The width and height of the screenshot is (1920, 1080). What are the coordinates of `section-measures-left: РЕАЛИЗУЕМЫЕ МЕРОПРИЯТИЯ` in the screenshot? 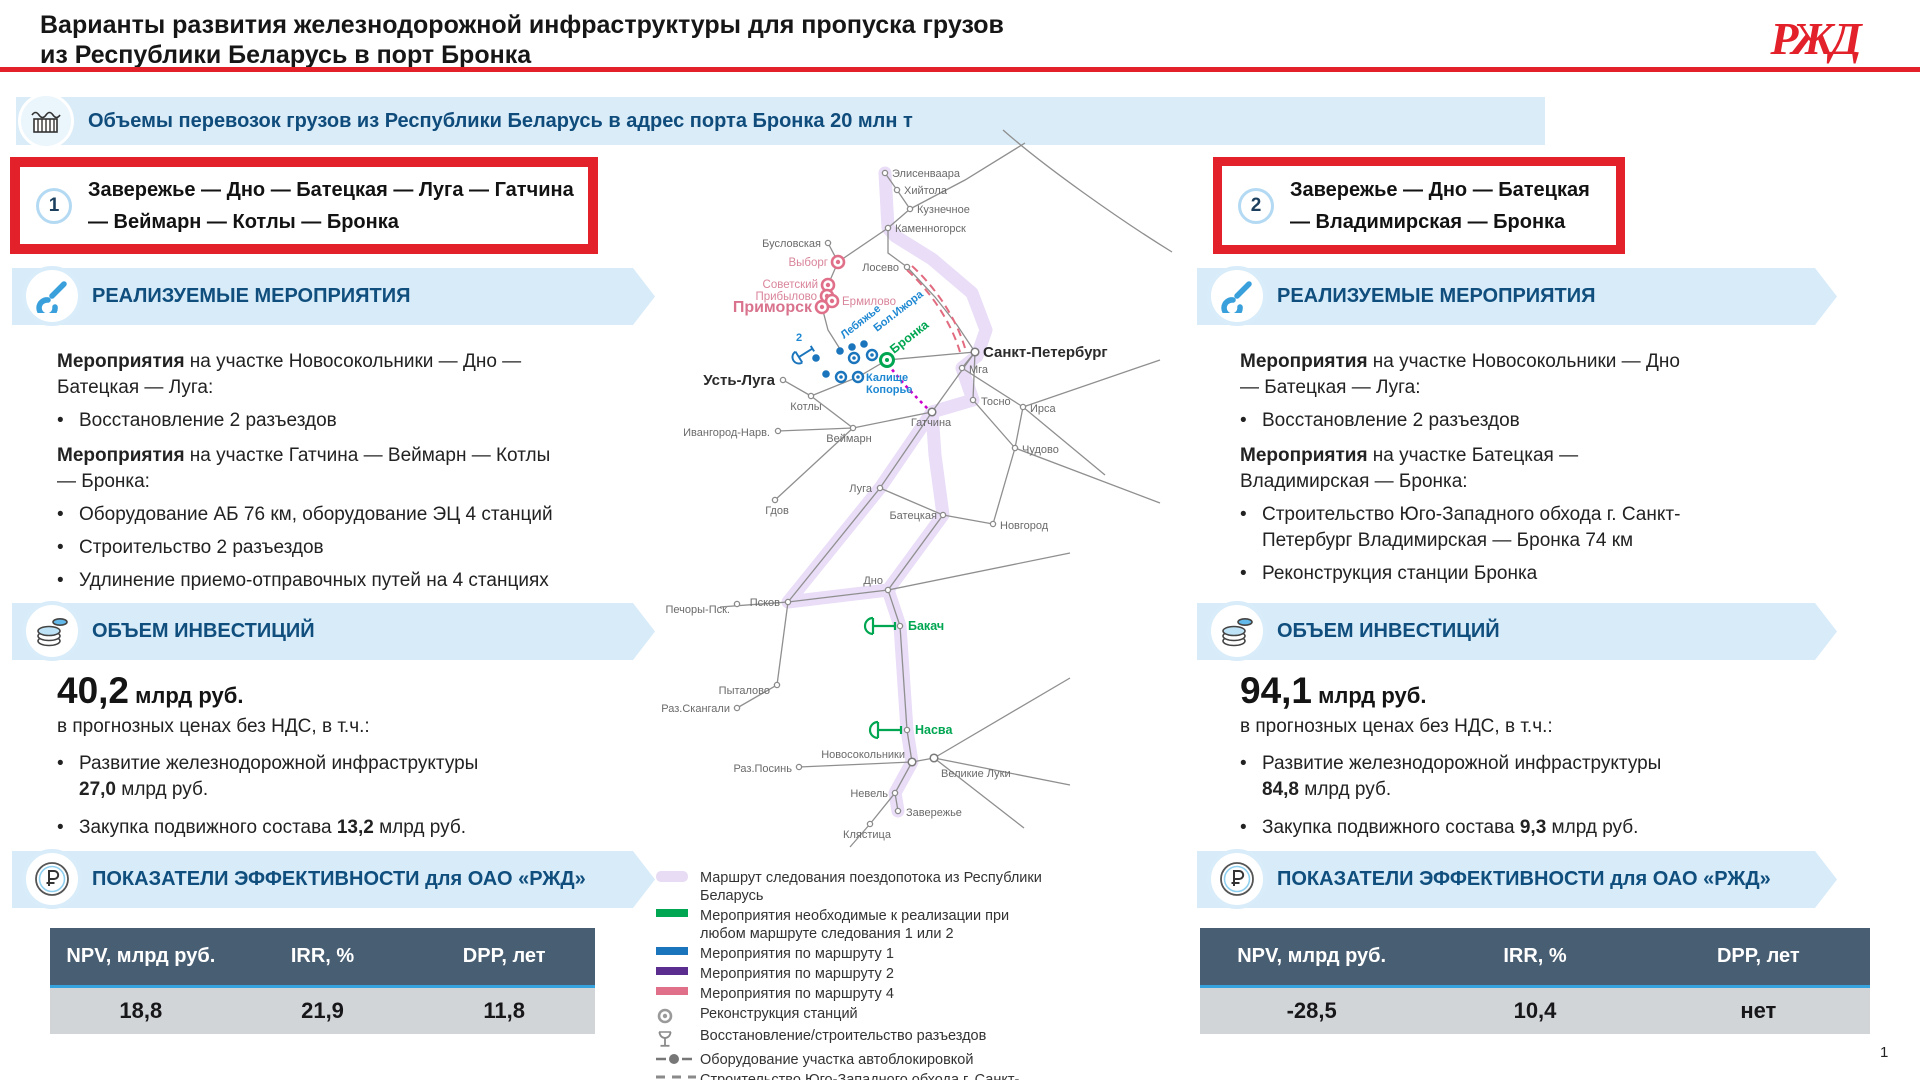 It's located at (333, 296).